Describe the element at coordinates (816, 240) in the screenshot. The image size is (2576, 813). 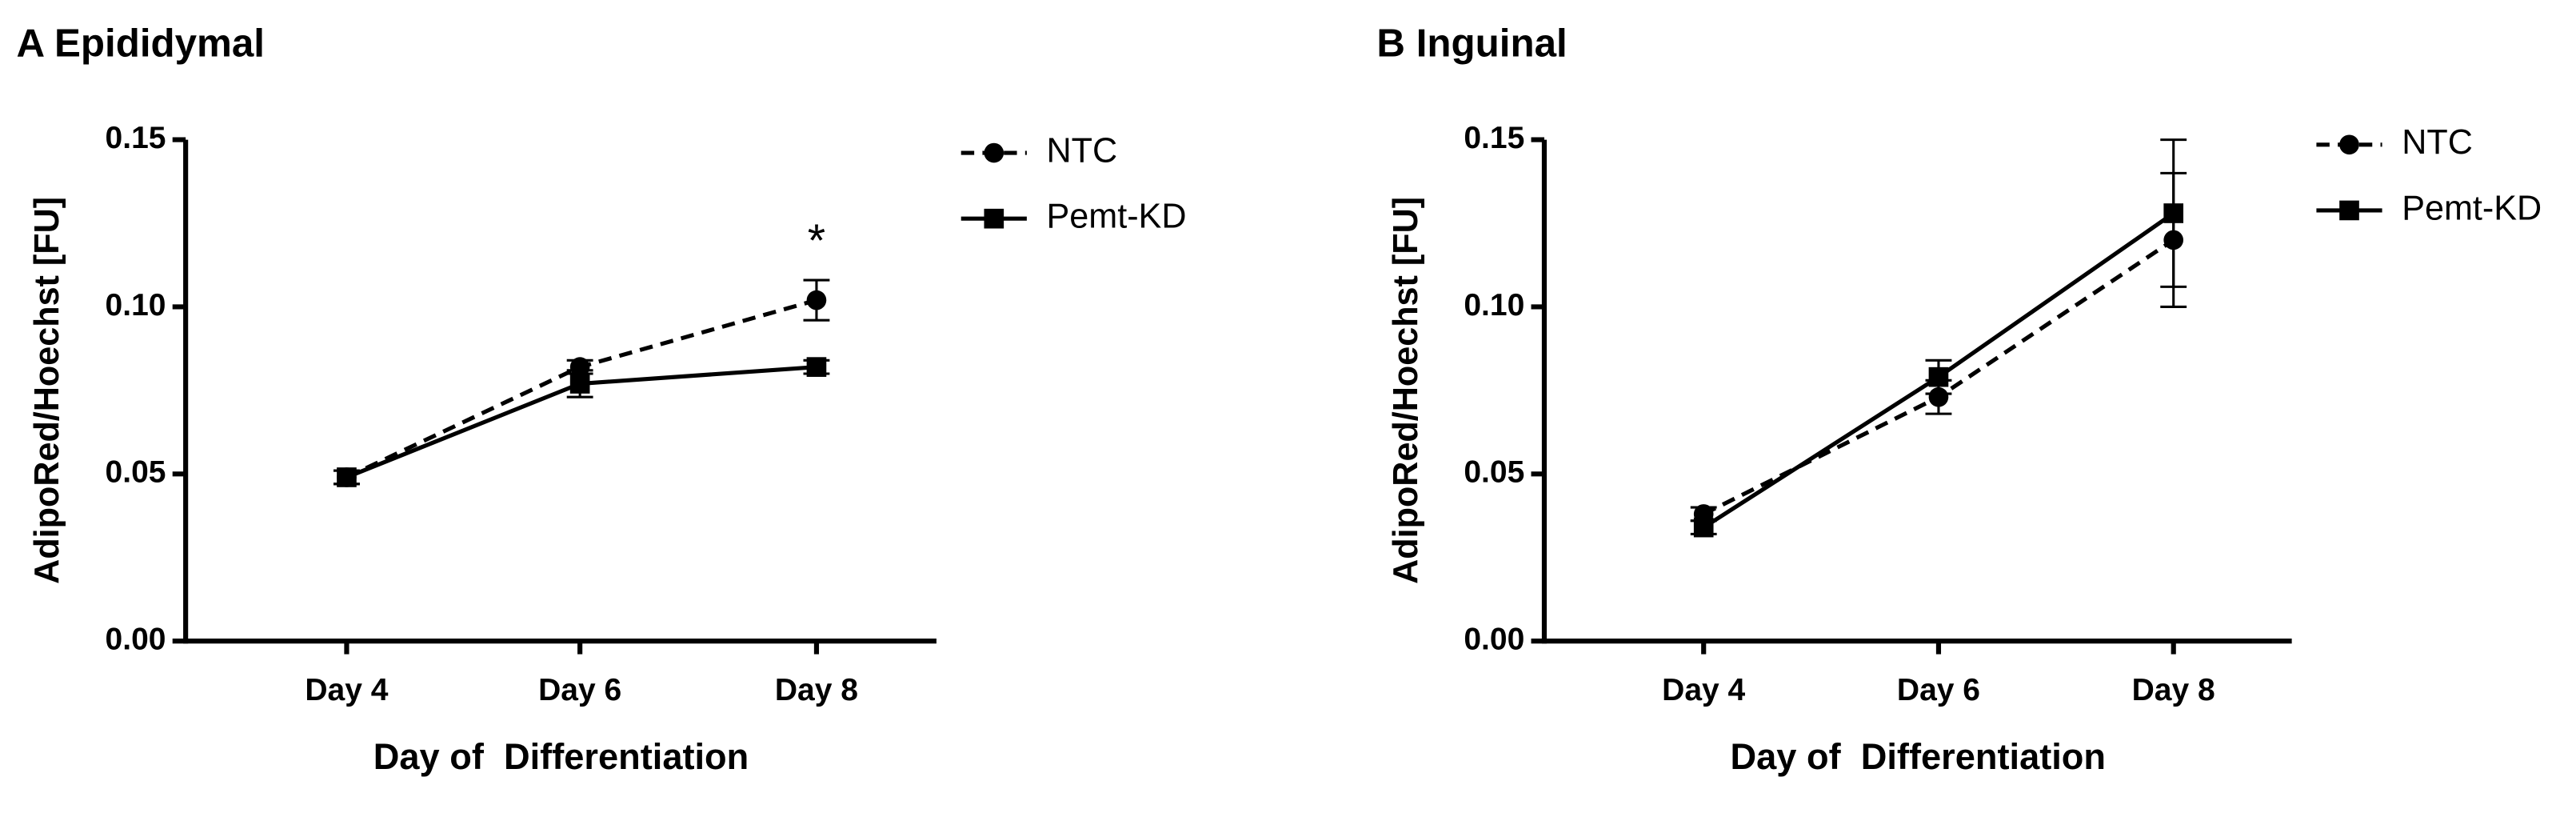
I see `annotation: *` at that location.